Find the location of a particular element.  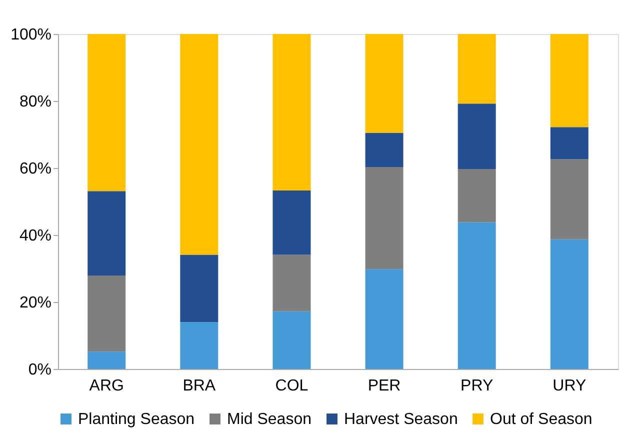

y-tick-label: 100% is located at coordinates (31, 35).